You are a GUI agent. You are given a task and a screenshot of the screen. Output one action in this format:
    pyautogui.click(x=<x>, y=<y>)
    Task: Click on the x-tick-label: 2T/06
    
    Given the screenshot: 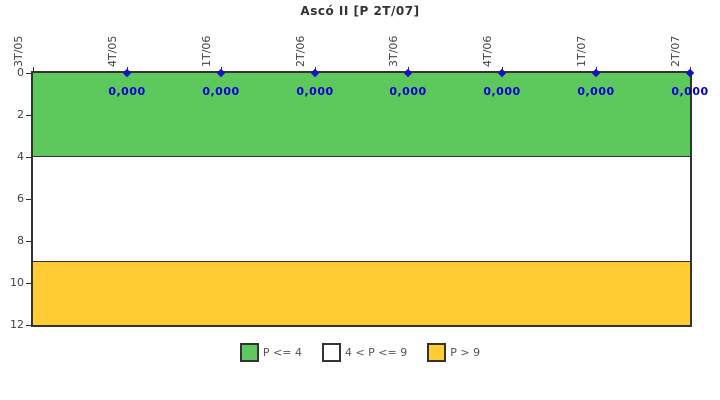 What is the action you would take?
    pyautogui.click(x=300, y=51)
    